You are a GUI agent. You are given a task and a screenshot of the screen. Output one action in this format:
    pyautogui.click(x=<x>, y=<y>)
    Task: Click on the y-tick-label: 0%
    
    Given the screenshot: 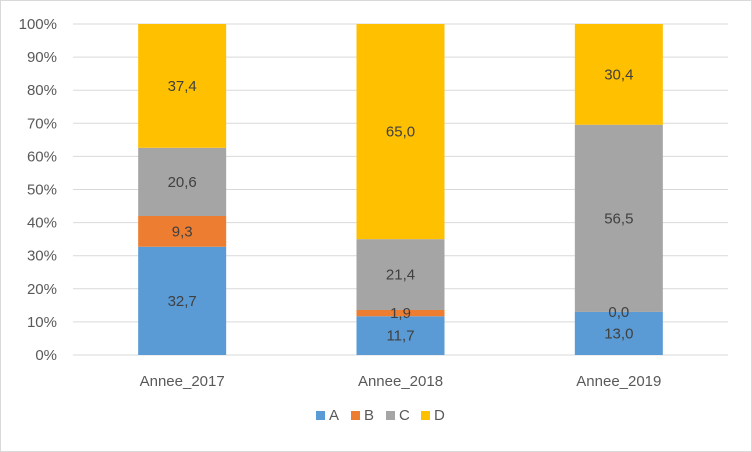 What is the action you would take?
    pyautogui.click(x=46, y=355)
    